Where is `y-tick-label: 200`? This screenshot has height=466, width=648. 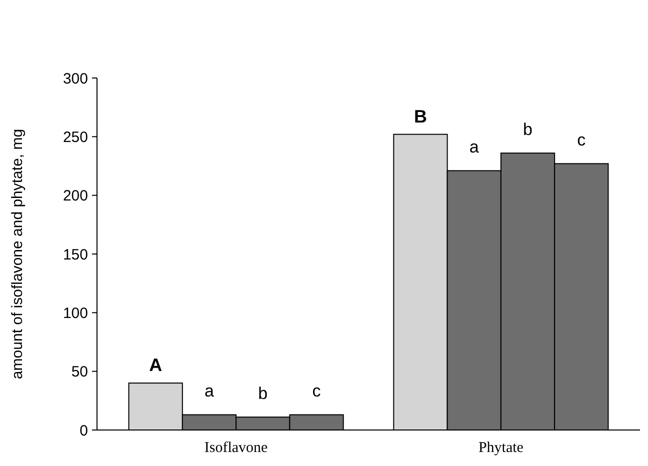
y-tick-label: 200 is located at coordinates (75, 196).